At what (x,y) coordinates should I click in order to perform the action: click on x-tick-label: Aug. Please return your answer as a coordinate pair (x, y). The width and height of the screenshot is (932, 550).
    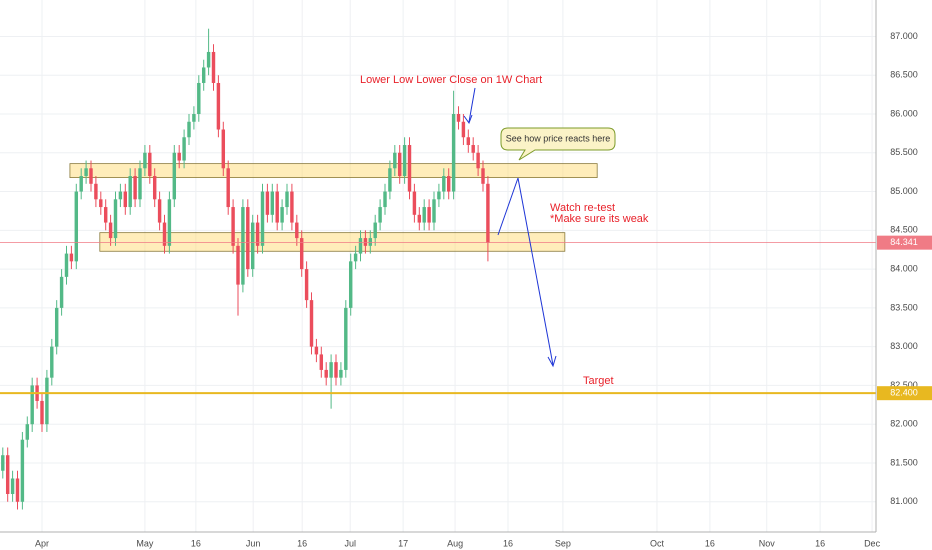
    Looking at the image, I should click on (455, 543).